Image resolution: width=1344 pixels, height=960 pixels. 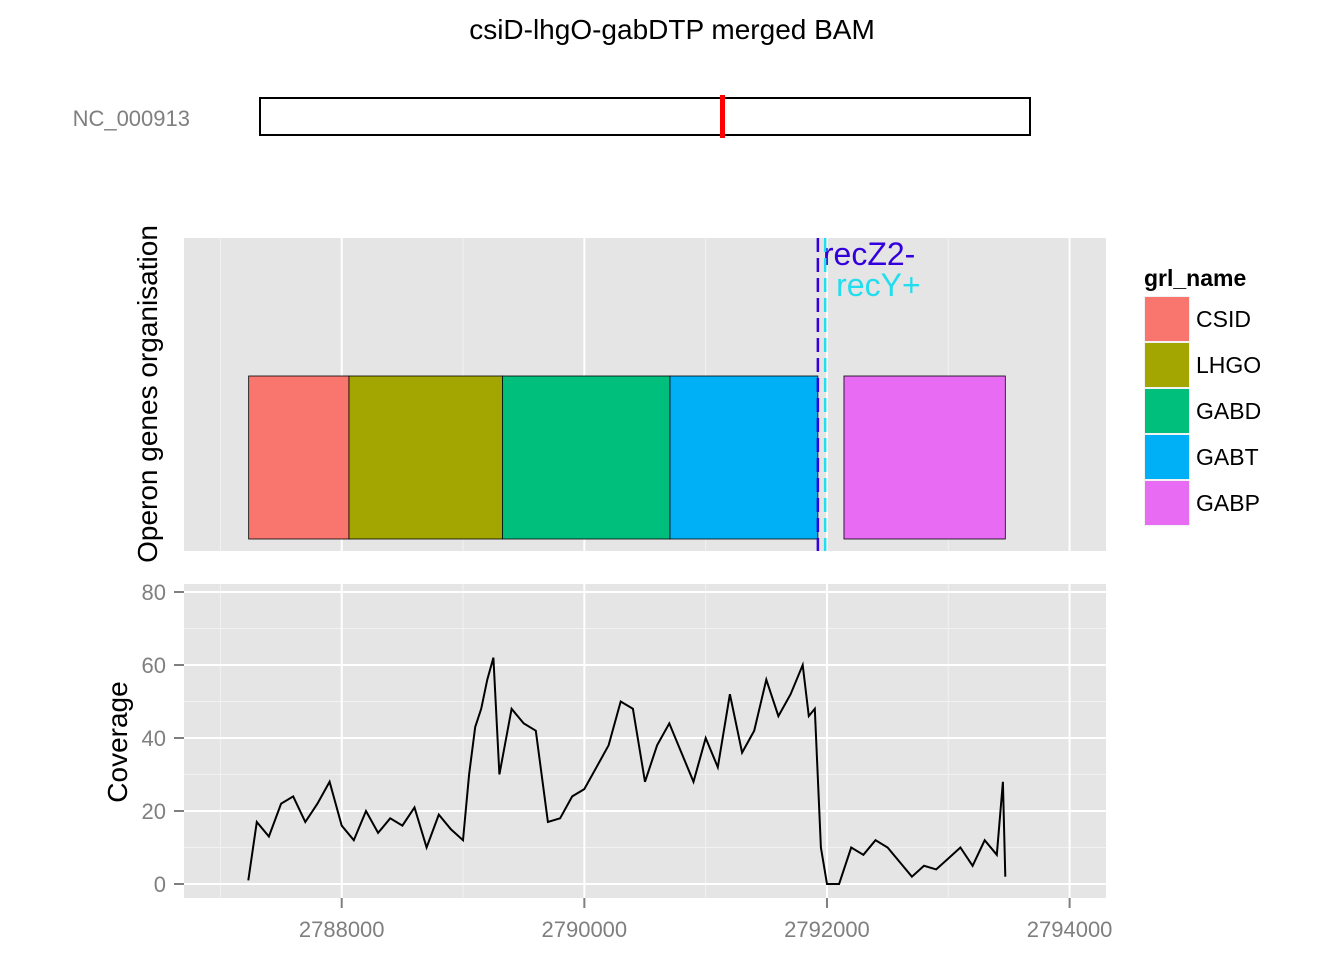 What do you see at coordinates (585, 929) in the screenshot?
I see `x-tick-label: 2790000` at bounding box center [585, 929].